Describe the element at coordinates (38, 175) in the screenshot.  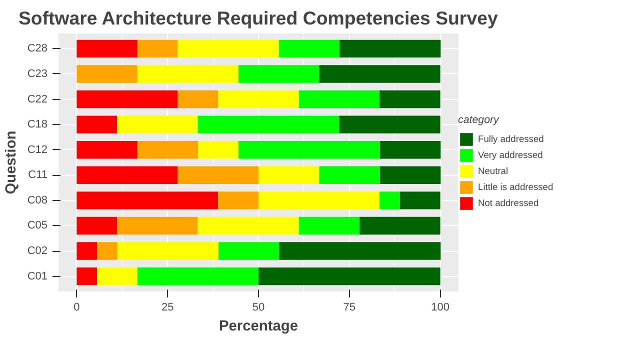
I see `y-tick-label: C11` at that location.